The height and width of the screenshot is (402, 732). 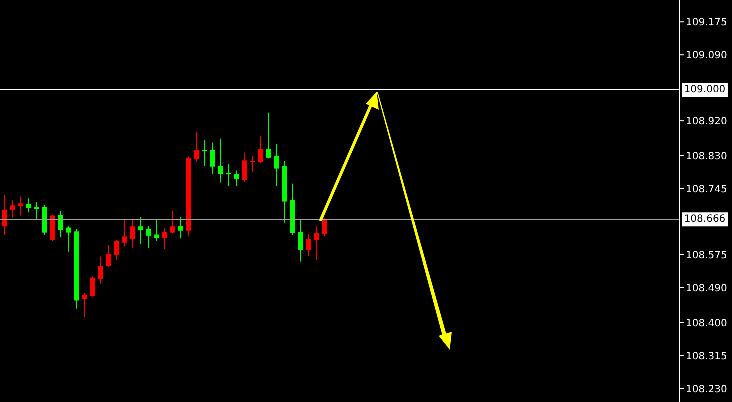 What do you see at coordinates (707, 122) in the screenshot?
I see `y-tick-label: 108.920` at bounding box center [707, 122].